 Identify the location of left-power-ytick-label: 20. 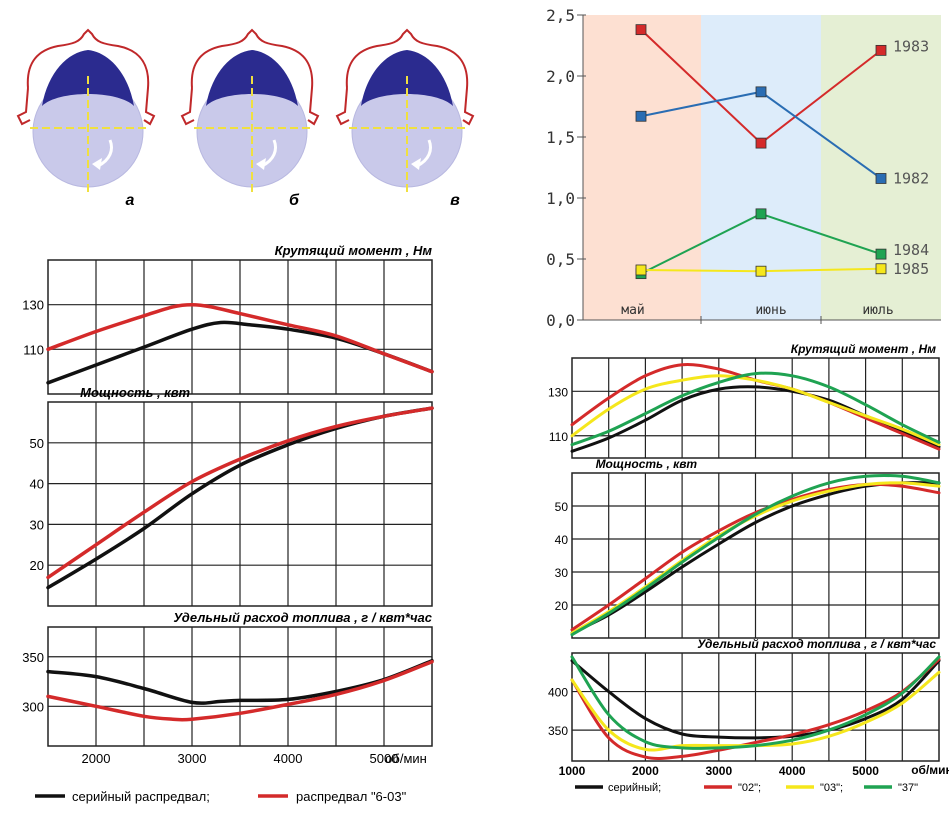
(37, 565).